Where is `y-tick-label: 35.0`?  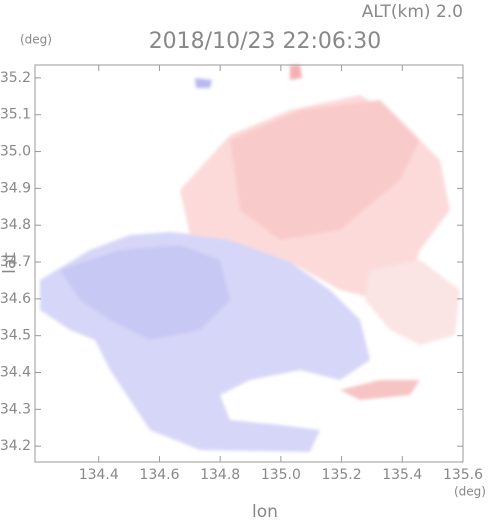
y-tick-label: 35.0 is located at coordinates (15, 152).